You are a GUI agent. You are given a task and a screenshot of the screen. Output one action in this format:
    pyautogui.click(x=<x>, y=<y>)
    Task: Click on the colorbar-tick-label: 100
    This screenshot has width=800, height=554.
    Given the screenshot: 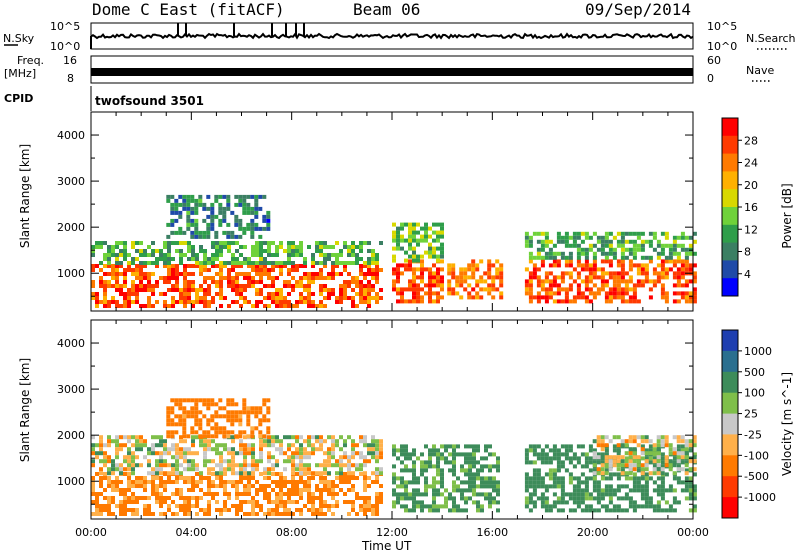 What is the action you would take?
    pyautogui.click(x=754, y=393)
    